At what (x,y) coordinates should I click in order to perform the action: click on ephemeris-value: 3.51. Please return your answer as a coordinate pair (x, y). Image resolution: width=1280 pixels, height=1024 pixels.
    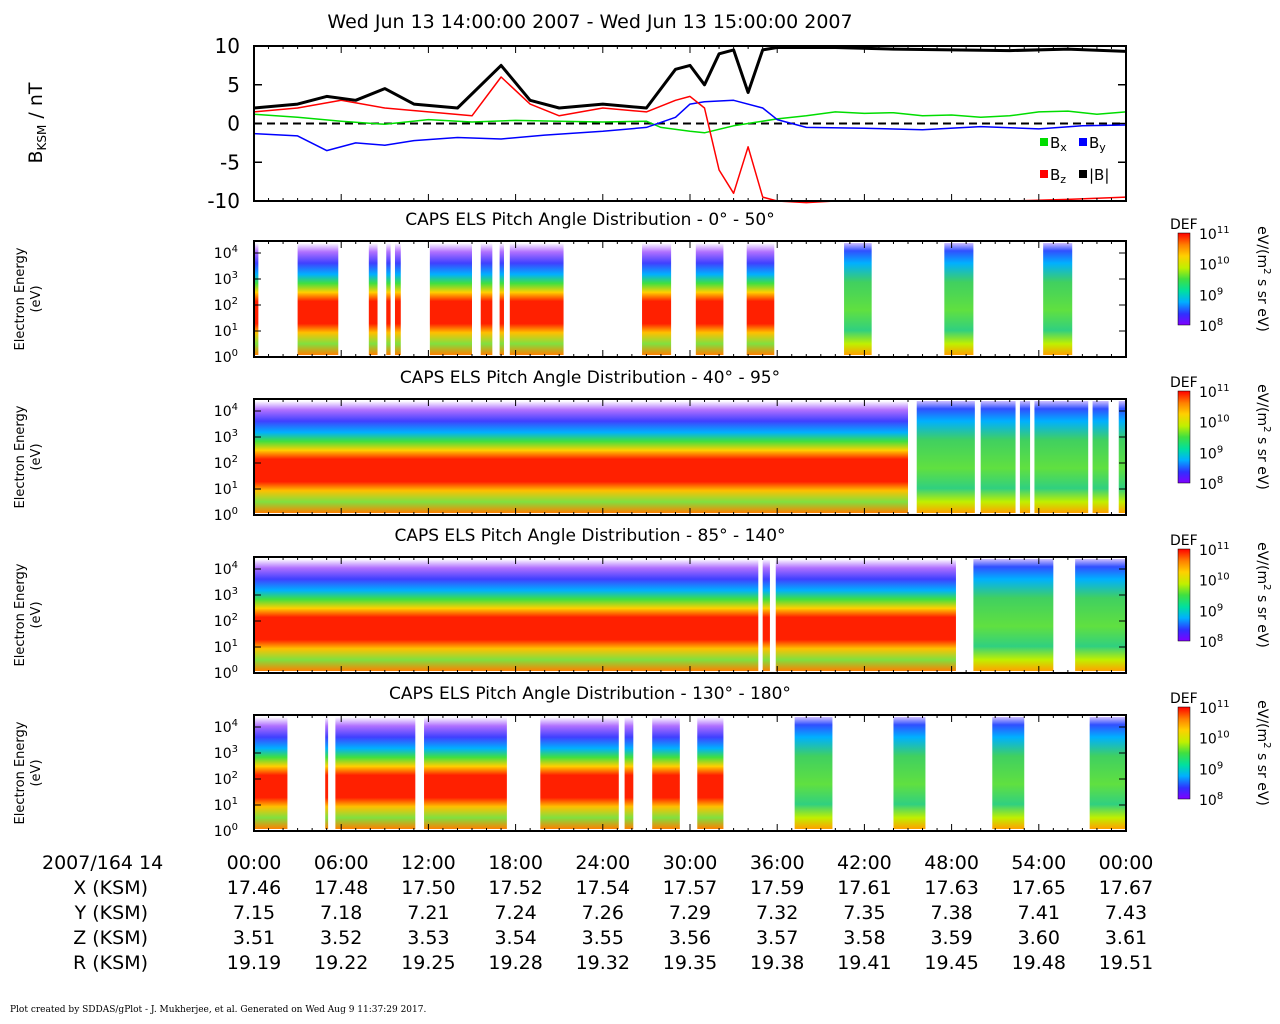
    Looking at the image, I should click on (254, 938).